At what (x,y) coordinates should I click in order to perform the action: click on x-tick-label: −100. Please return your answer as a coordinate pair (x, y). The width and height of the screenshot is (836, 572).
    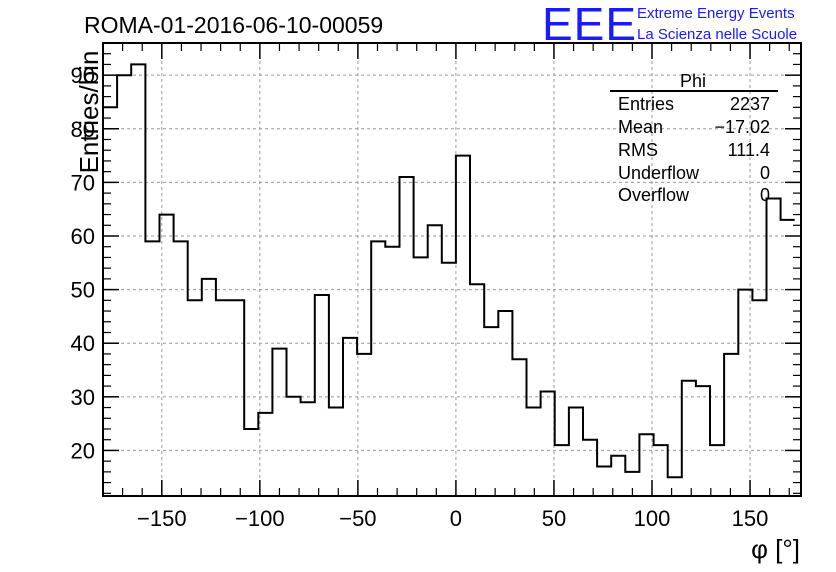
    Looking at the image, I should click on (260, 518).